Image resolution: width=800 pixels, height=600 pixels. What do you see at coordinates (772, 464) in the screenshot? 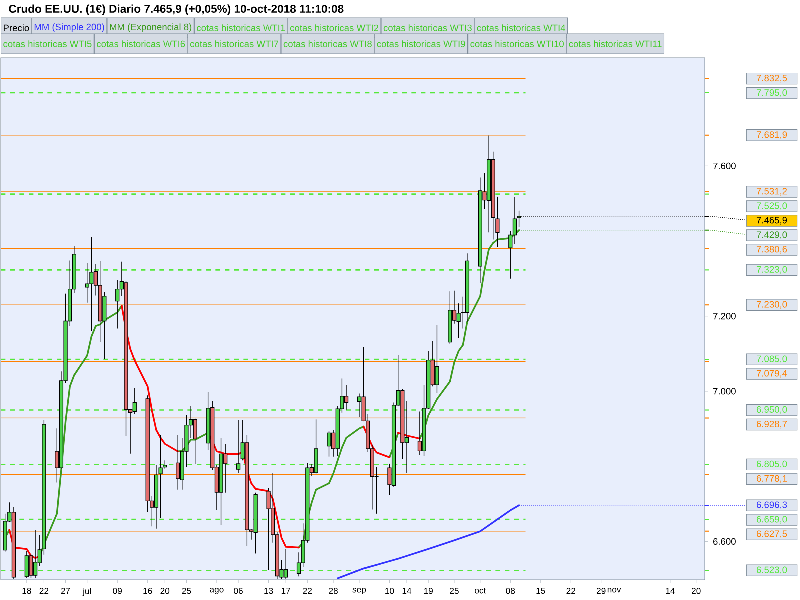
I see `ref-line-label: 6.805,0` at bounding box center [772, 464].